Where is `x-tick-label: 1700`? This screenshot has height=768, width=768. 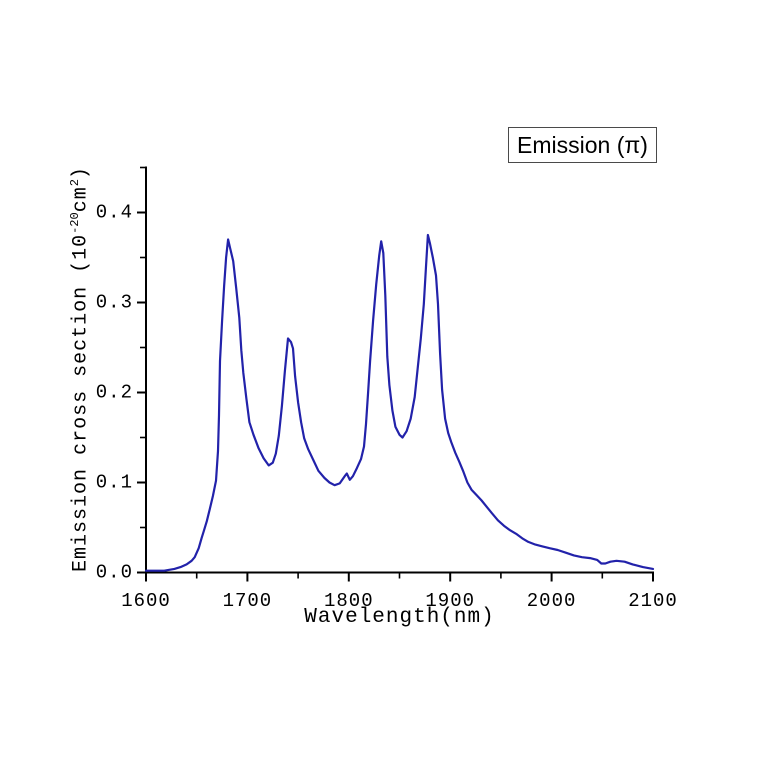
x-tick-label: 1700 is located at coordinates (248, 601).